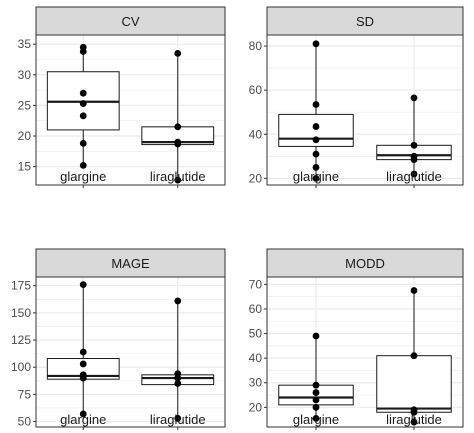 The height and width of the screenshot is (433, 474). I want to click on facet-title: MAGE, so click(130, 263).